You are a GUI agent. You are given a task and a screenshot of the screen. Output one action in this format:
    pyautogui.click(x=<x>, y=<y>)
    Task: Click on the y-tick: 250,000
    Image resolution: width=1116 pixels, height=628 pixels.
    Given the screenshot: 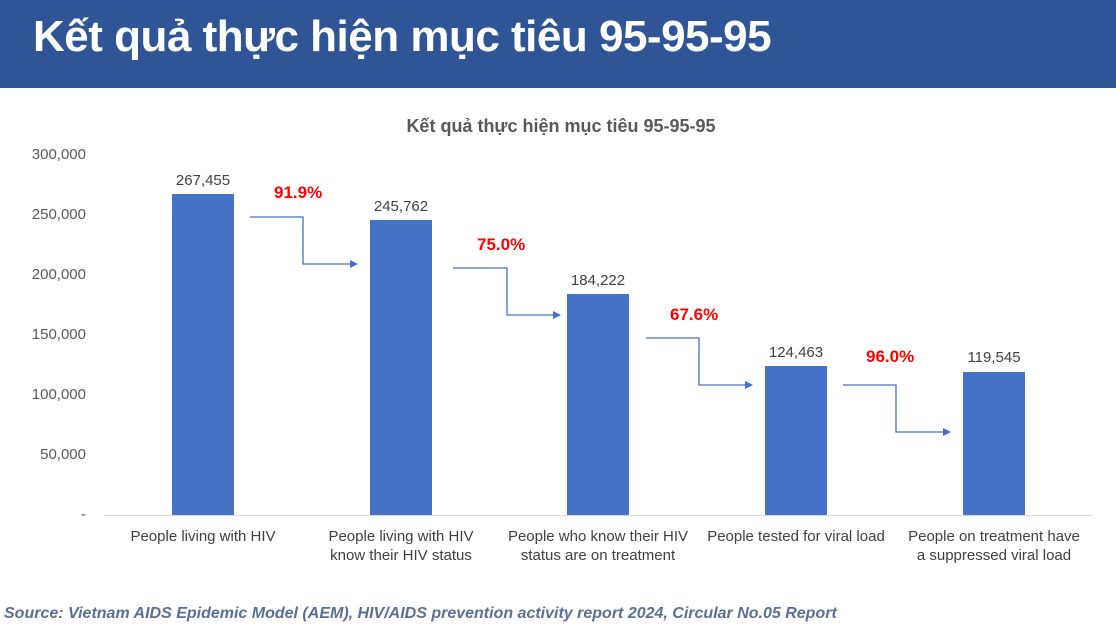 What is the action you would take?
    pyautogui.click(x=58, y=214)
    